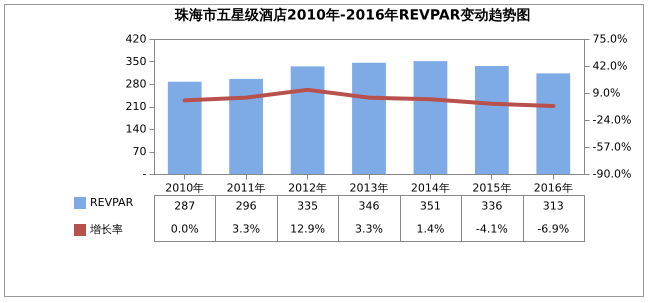  Describe the element at coordinates (610, 39) in the screenshot. I see `y2-tick-label: 75.0%` at that location.